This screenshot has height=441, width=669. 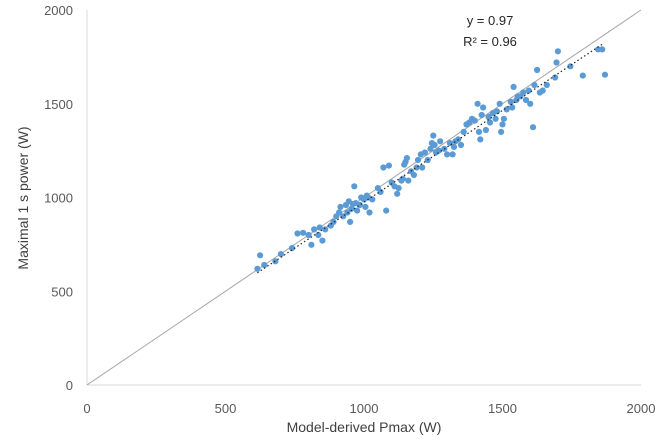 I want to click on y-tick-label: 1500, so click(x=58, y=104).